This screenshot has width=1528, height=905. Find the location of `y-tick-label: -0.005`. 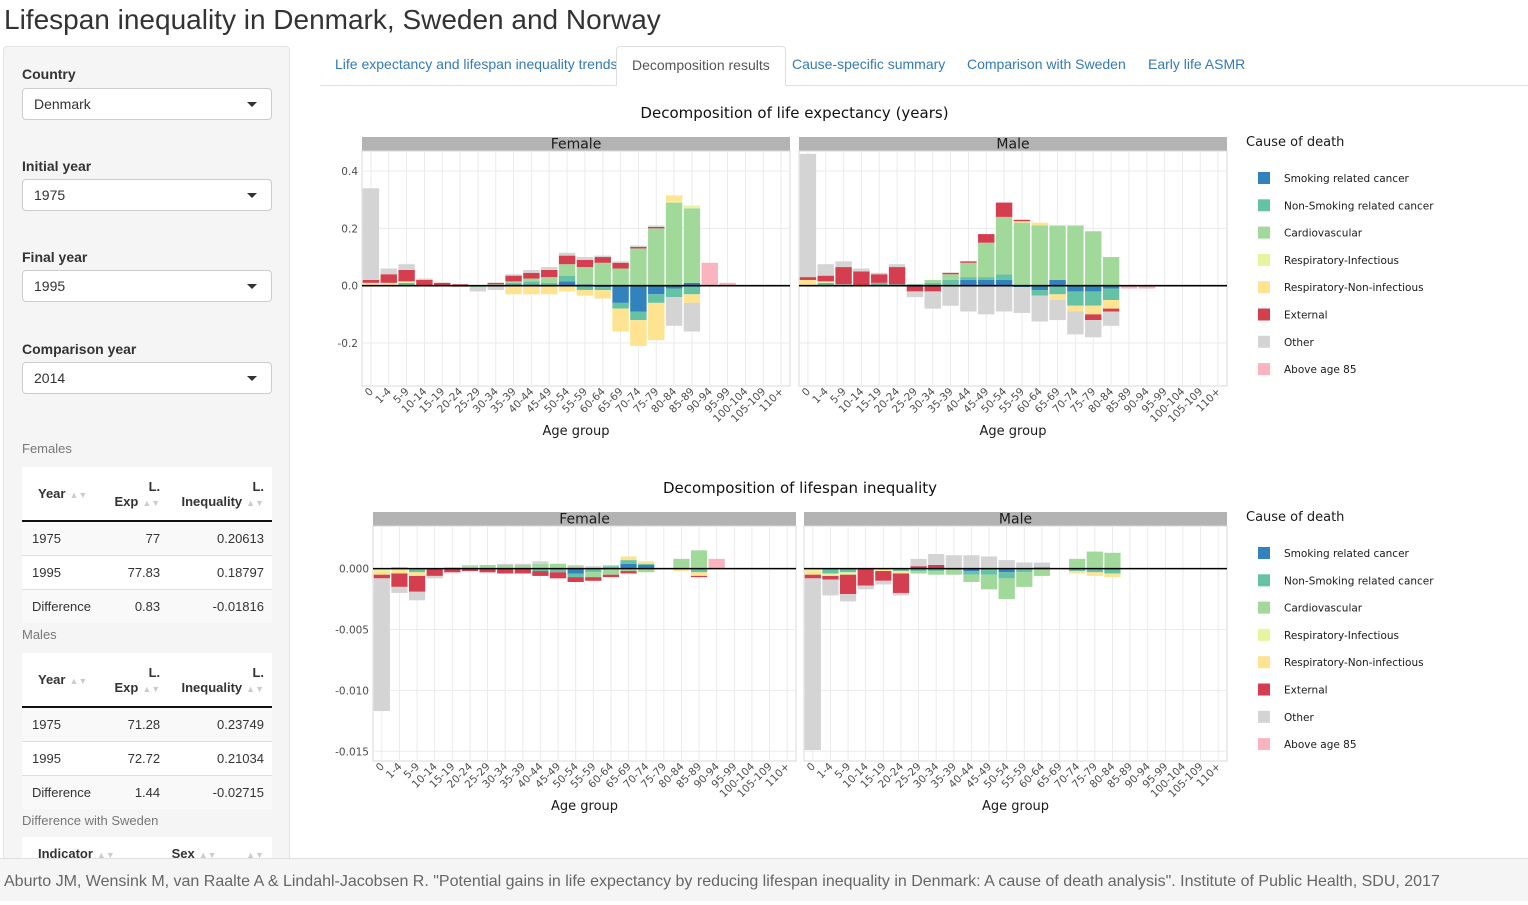

y-tick-label: -0.005 is located at coordinates (352, 630).